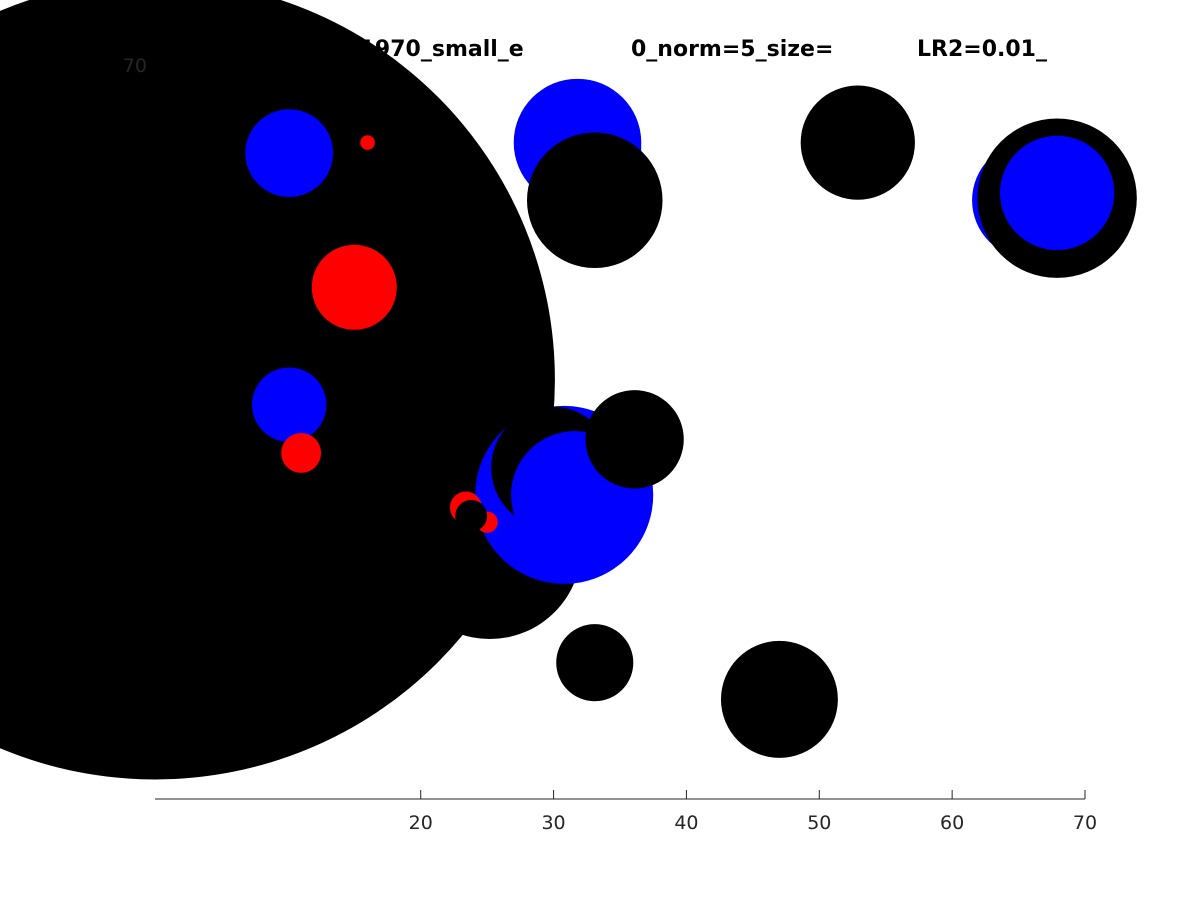 The height and width of the screenshot is (900, 1200). What do you see at coordinates (819, 823) in the screenshot?
I see `x-tick-label: 50` at bounding box center [819, 823].